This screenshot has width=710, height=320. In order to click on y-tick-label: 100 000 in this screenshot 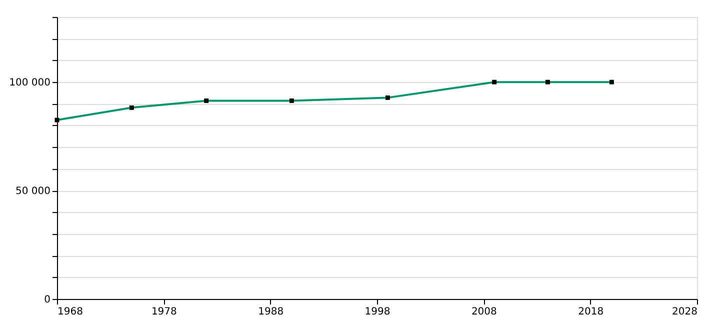, I will do `click(29, 83)`.